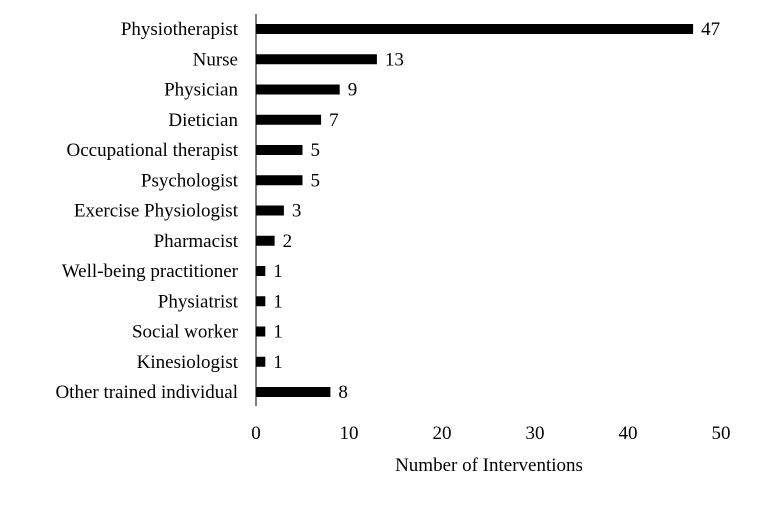 The height and width of the screenshot is (513, 774). I want to click on value-label: 7, so click(334, 120).